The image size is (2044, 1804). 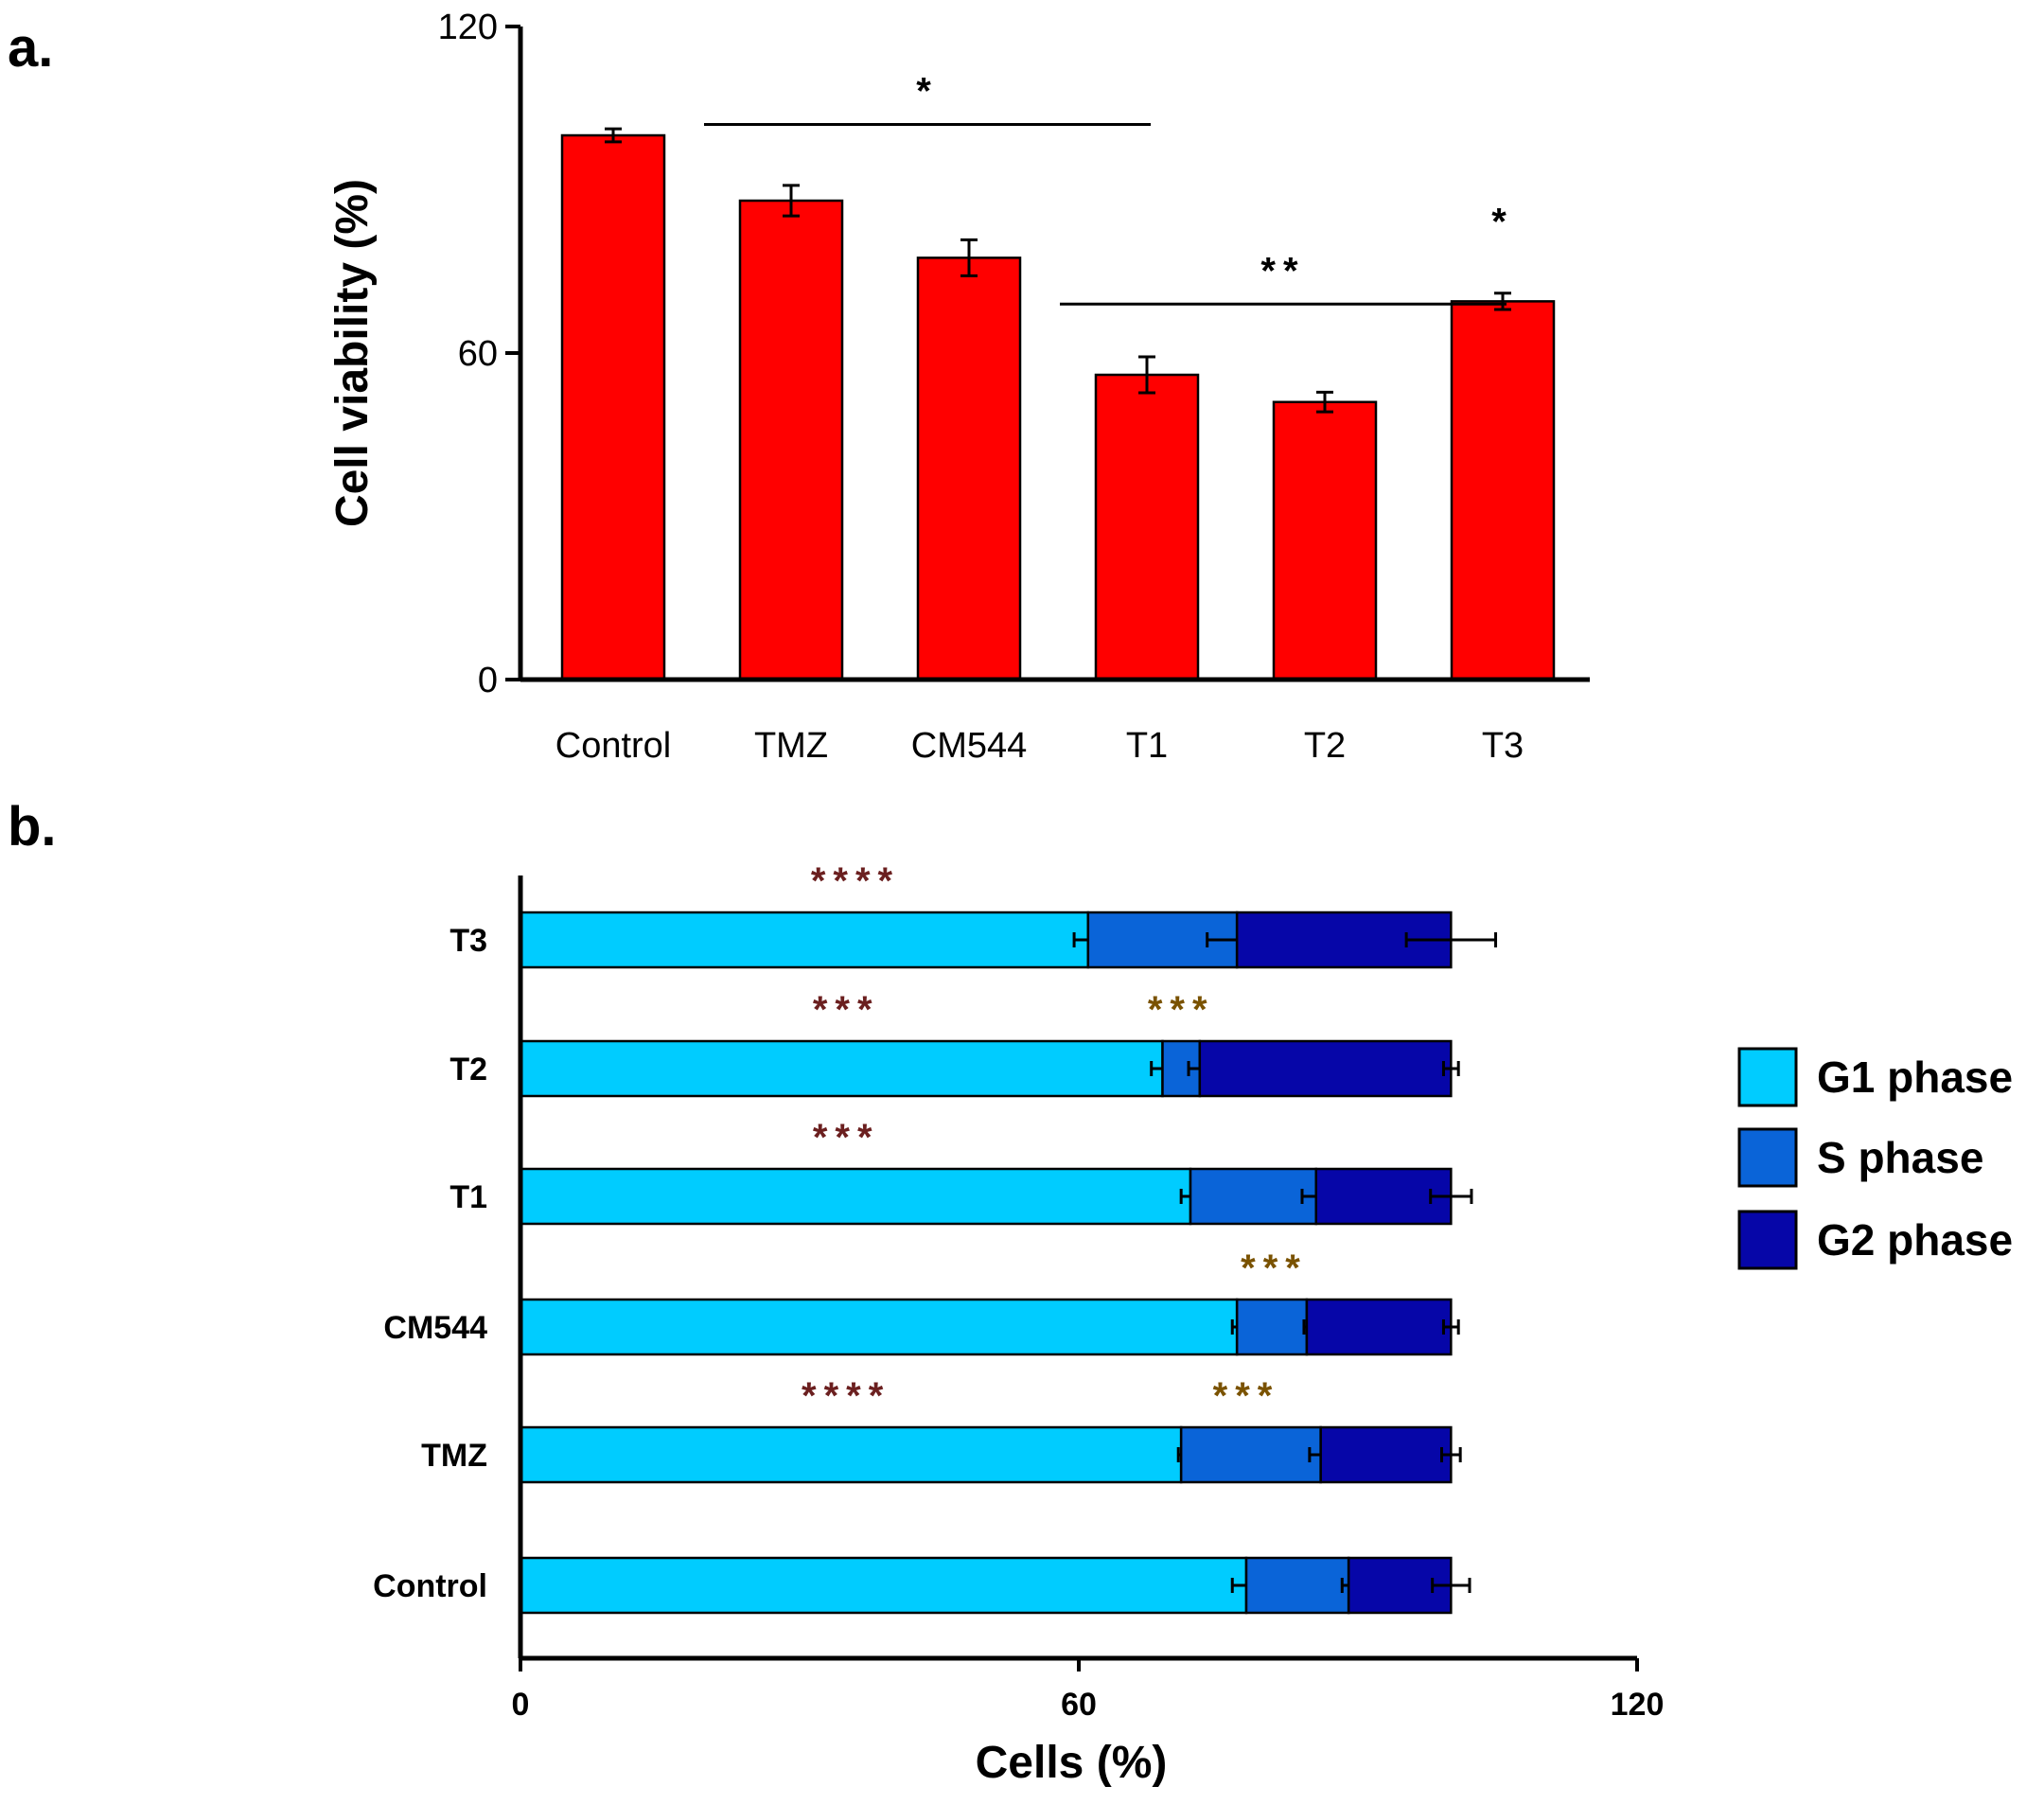 What do you see at coordinates (1379, 1327) in the screenshot?
I see `segment-g2-cm544` at bounding box center [1379, 1327].